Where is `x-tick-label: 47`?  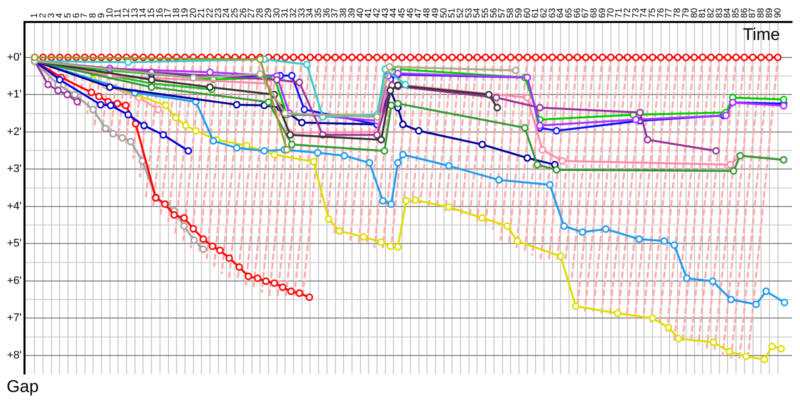 x-tick-label: 47 is located at coordinates (418, 13).